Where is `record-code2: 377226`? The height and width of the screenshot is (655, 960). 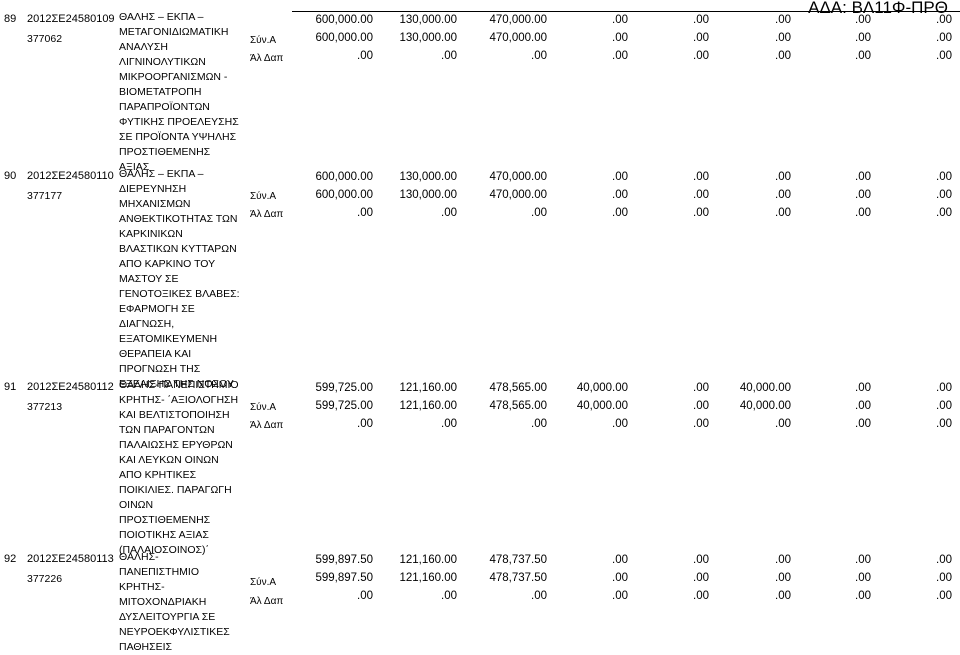
record-code2: 377226 is located at coordinates (45, 579).